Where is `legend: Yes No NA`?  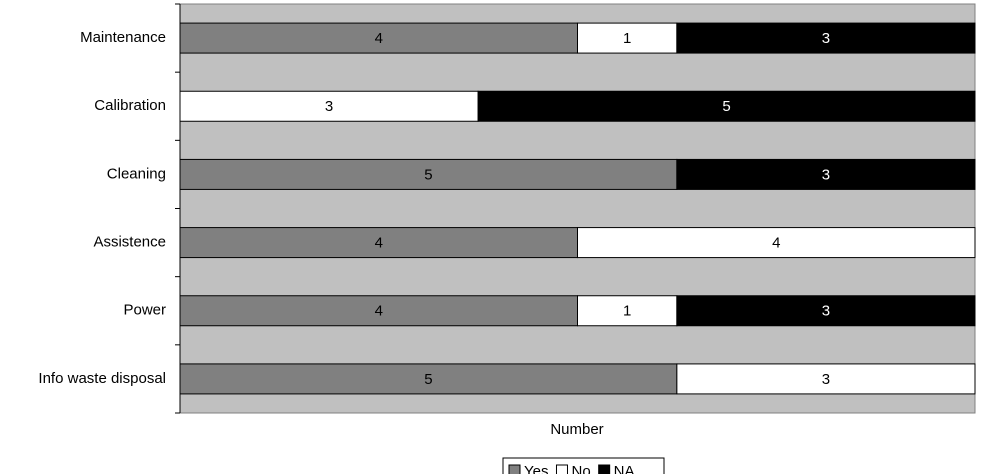
legend: Yes No NA is located at coordinates (583, 465).